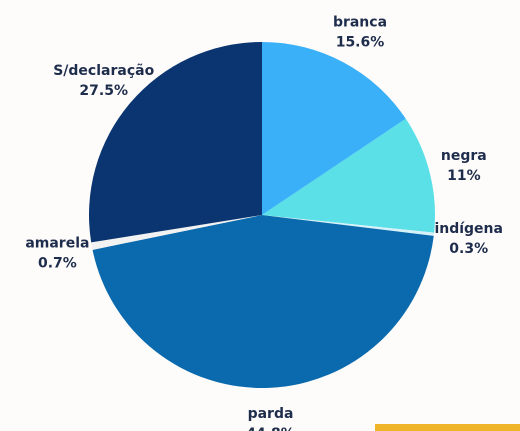 This screenshot has height=431, width=520. What do you see at coordinates (464, 176) in the screenshot?
I see `slice-value: 11%` at bounding box center [464, 176].